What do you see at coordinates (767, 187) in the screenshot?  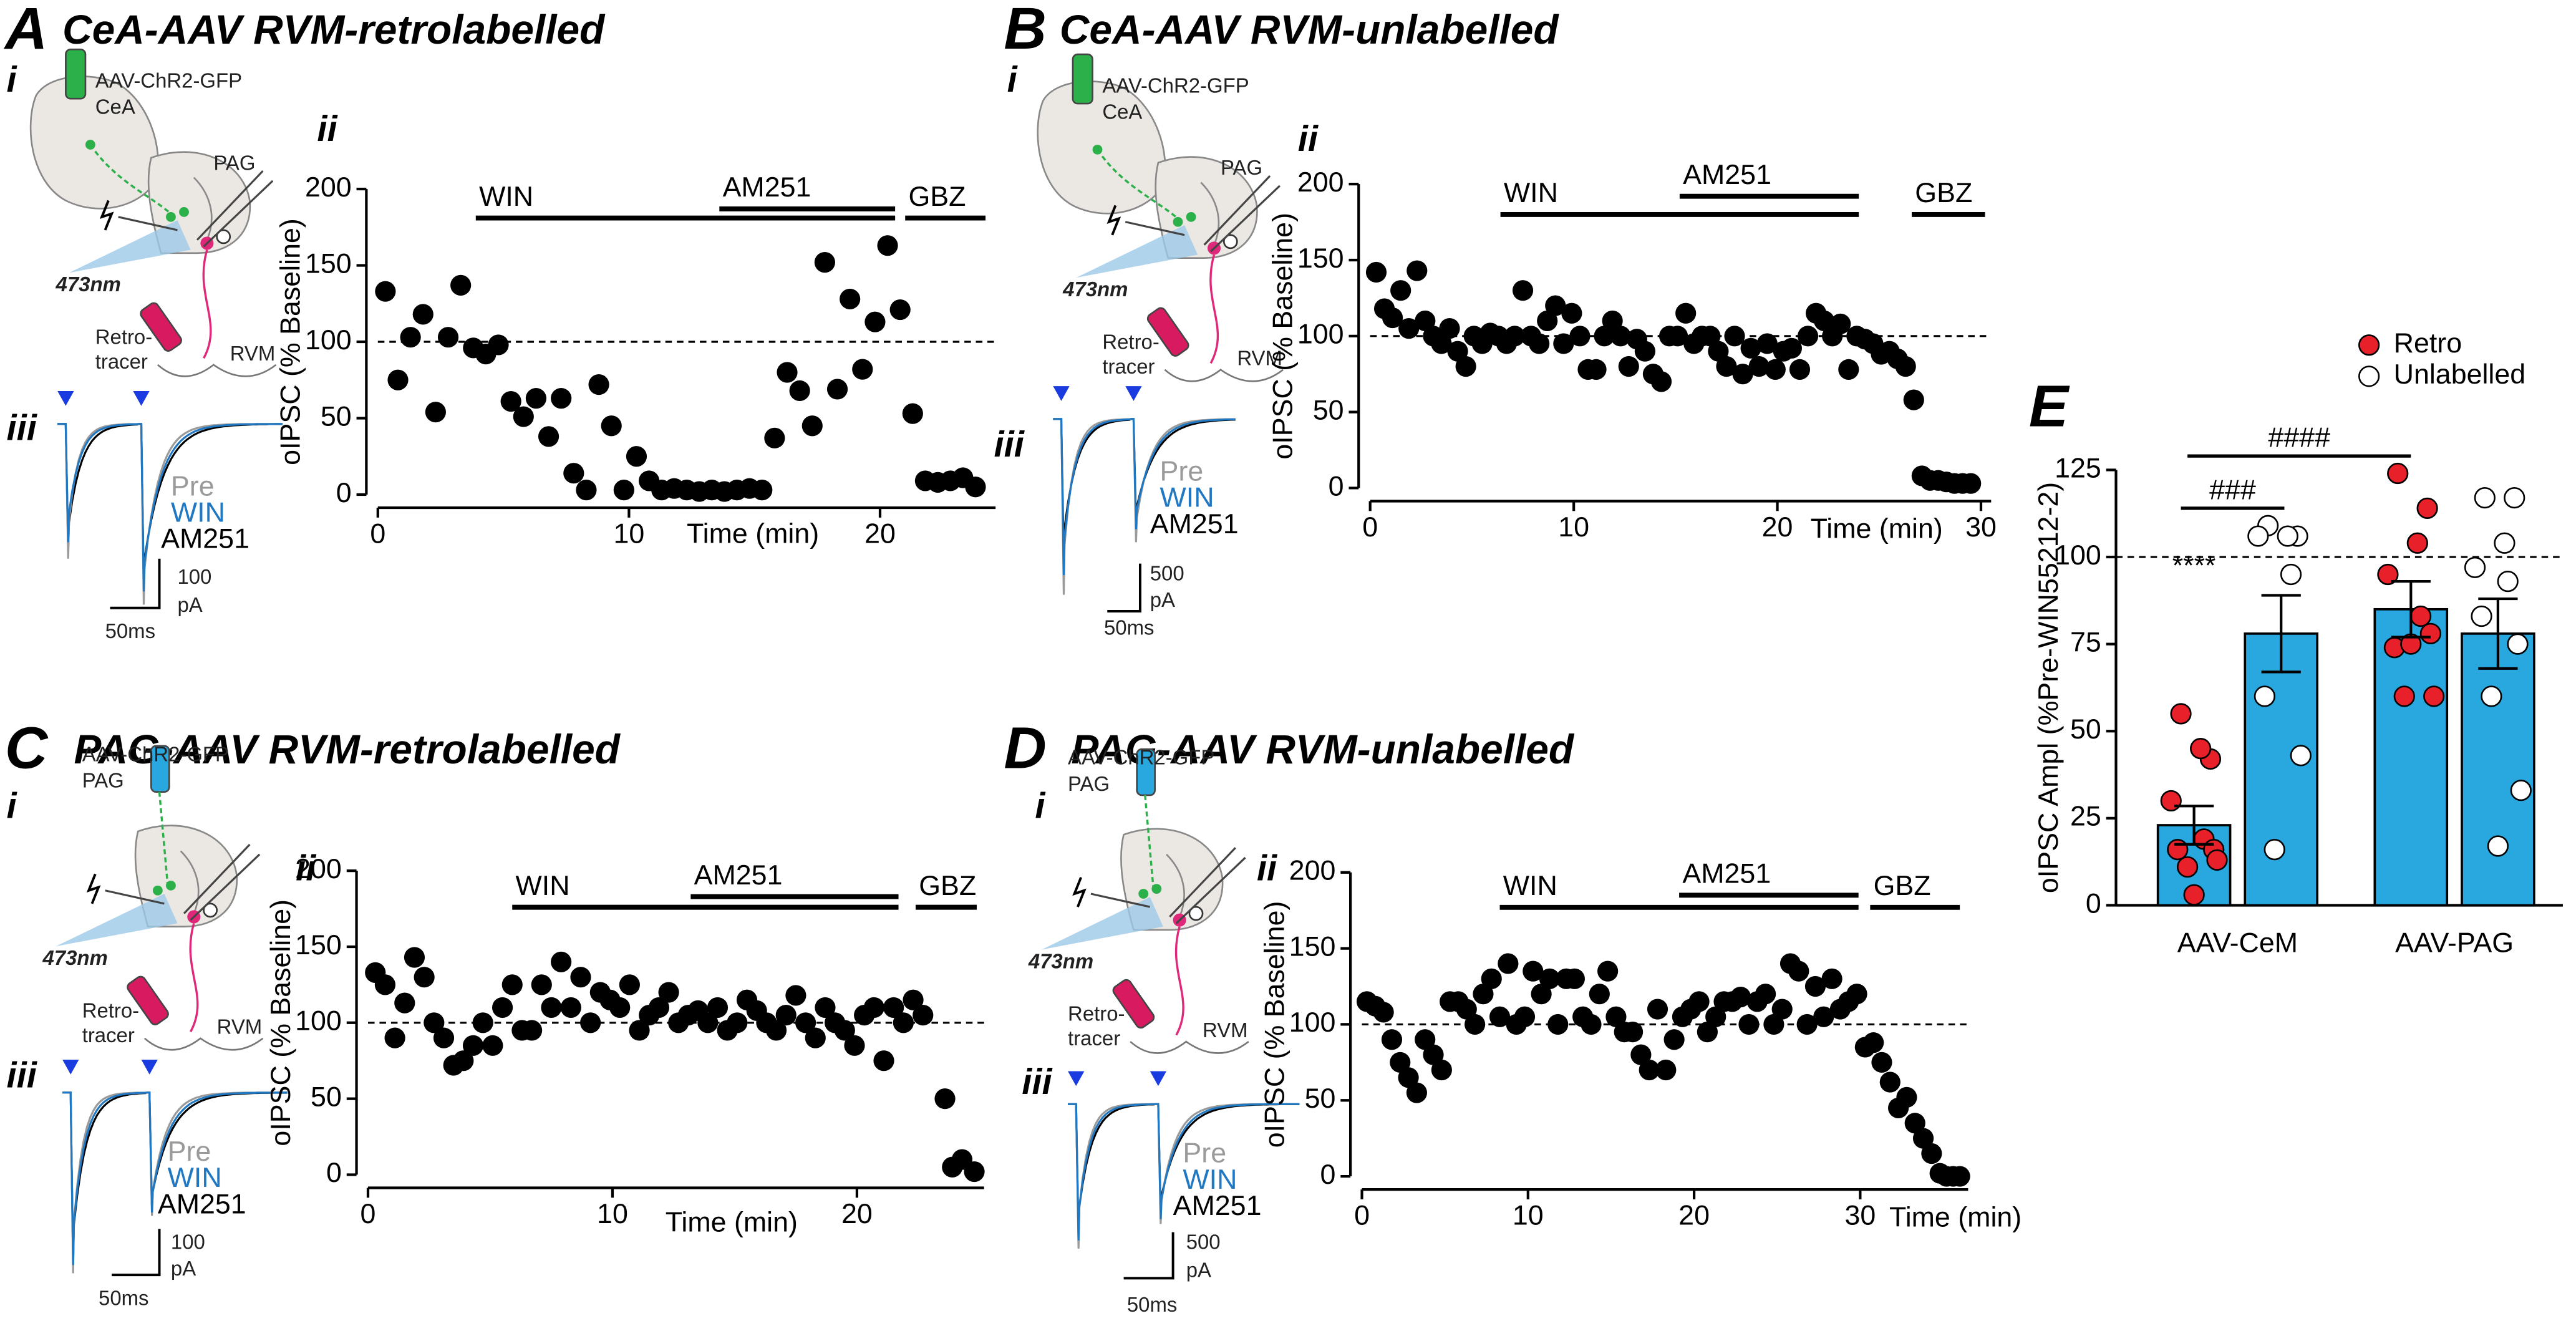 I see `drug-label: AM251` at bounding box center [767, 187].